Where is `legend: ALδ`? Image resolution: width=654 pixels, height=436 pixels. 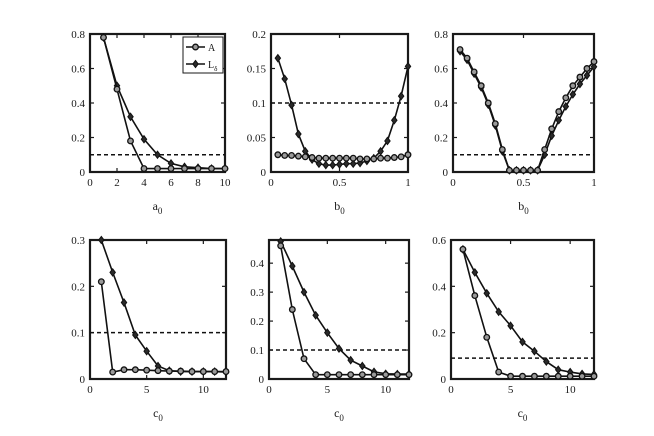
legend: ALδ is located at coordinates (203, 55).